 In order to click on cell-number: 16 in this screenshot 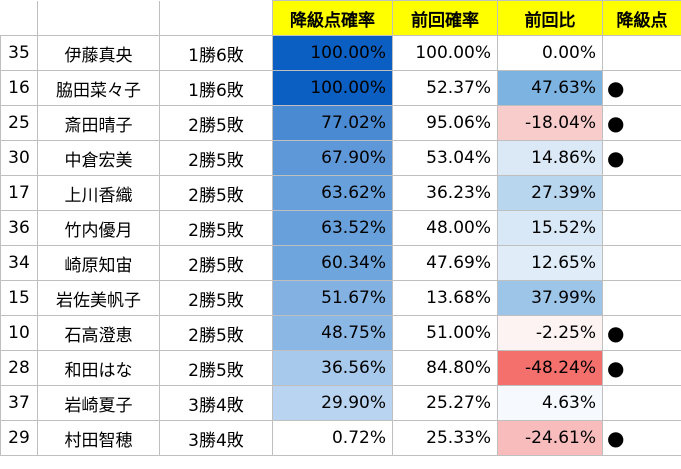, I will do `click(19, 88)`.